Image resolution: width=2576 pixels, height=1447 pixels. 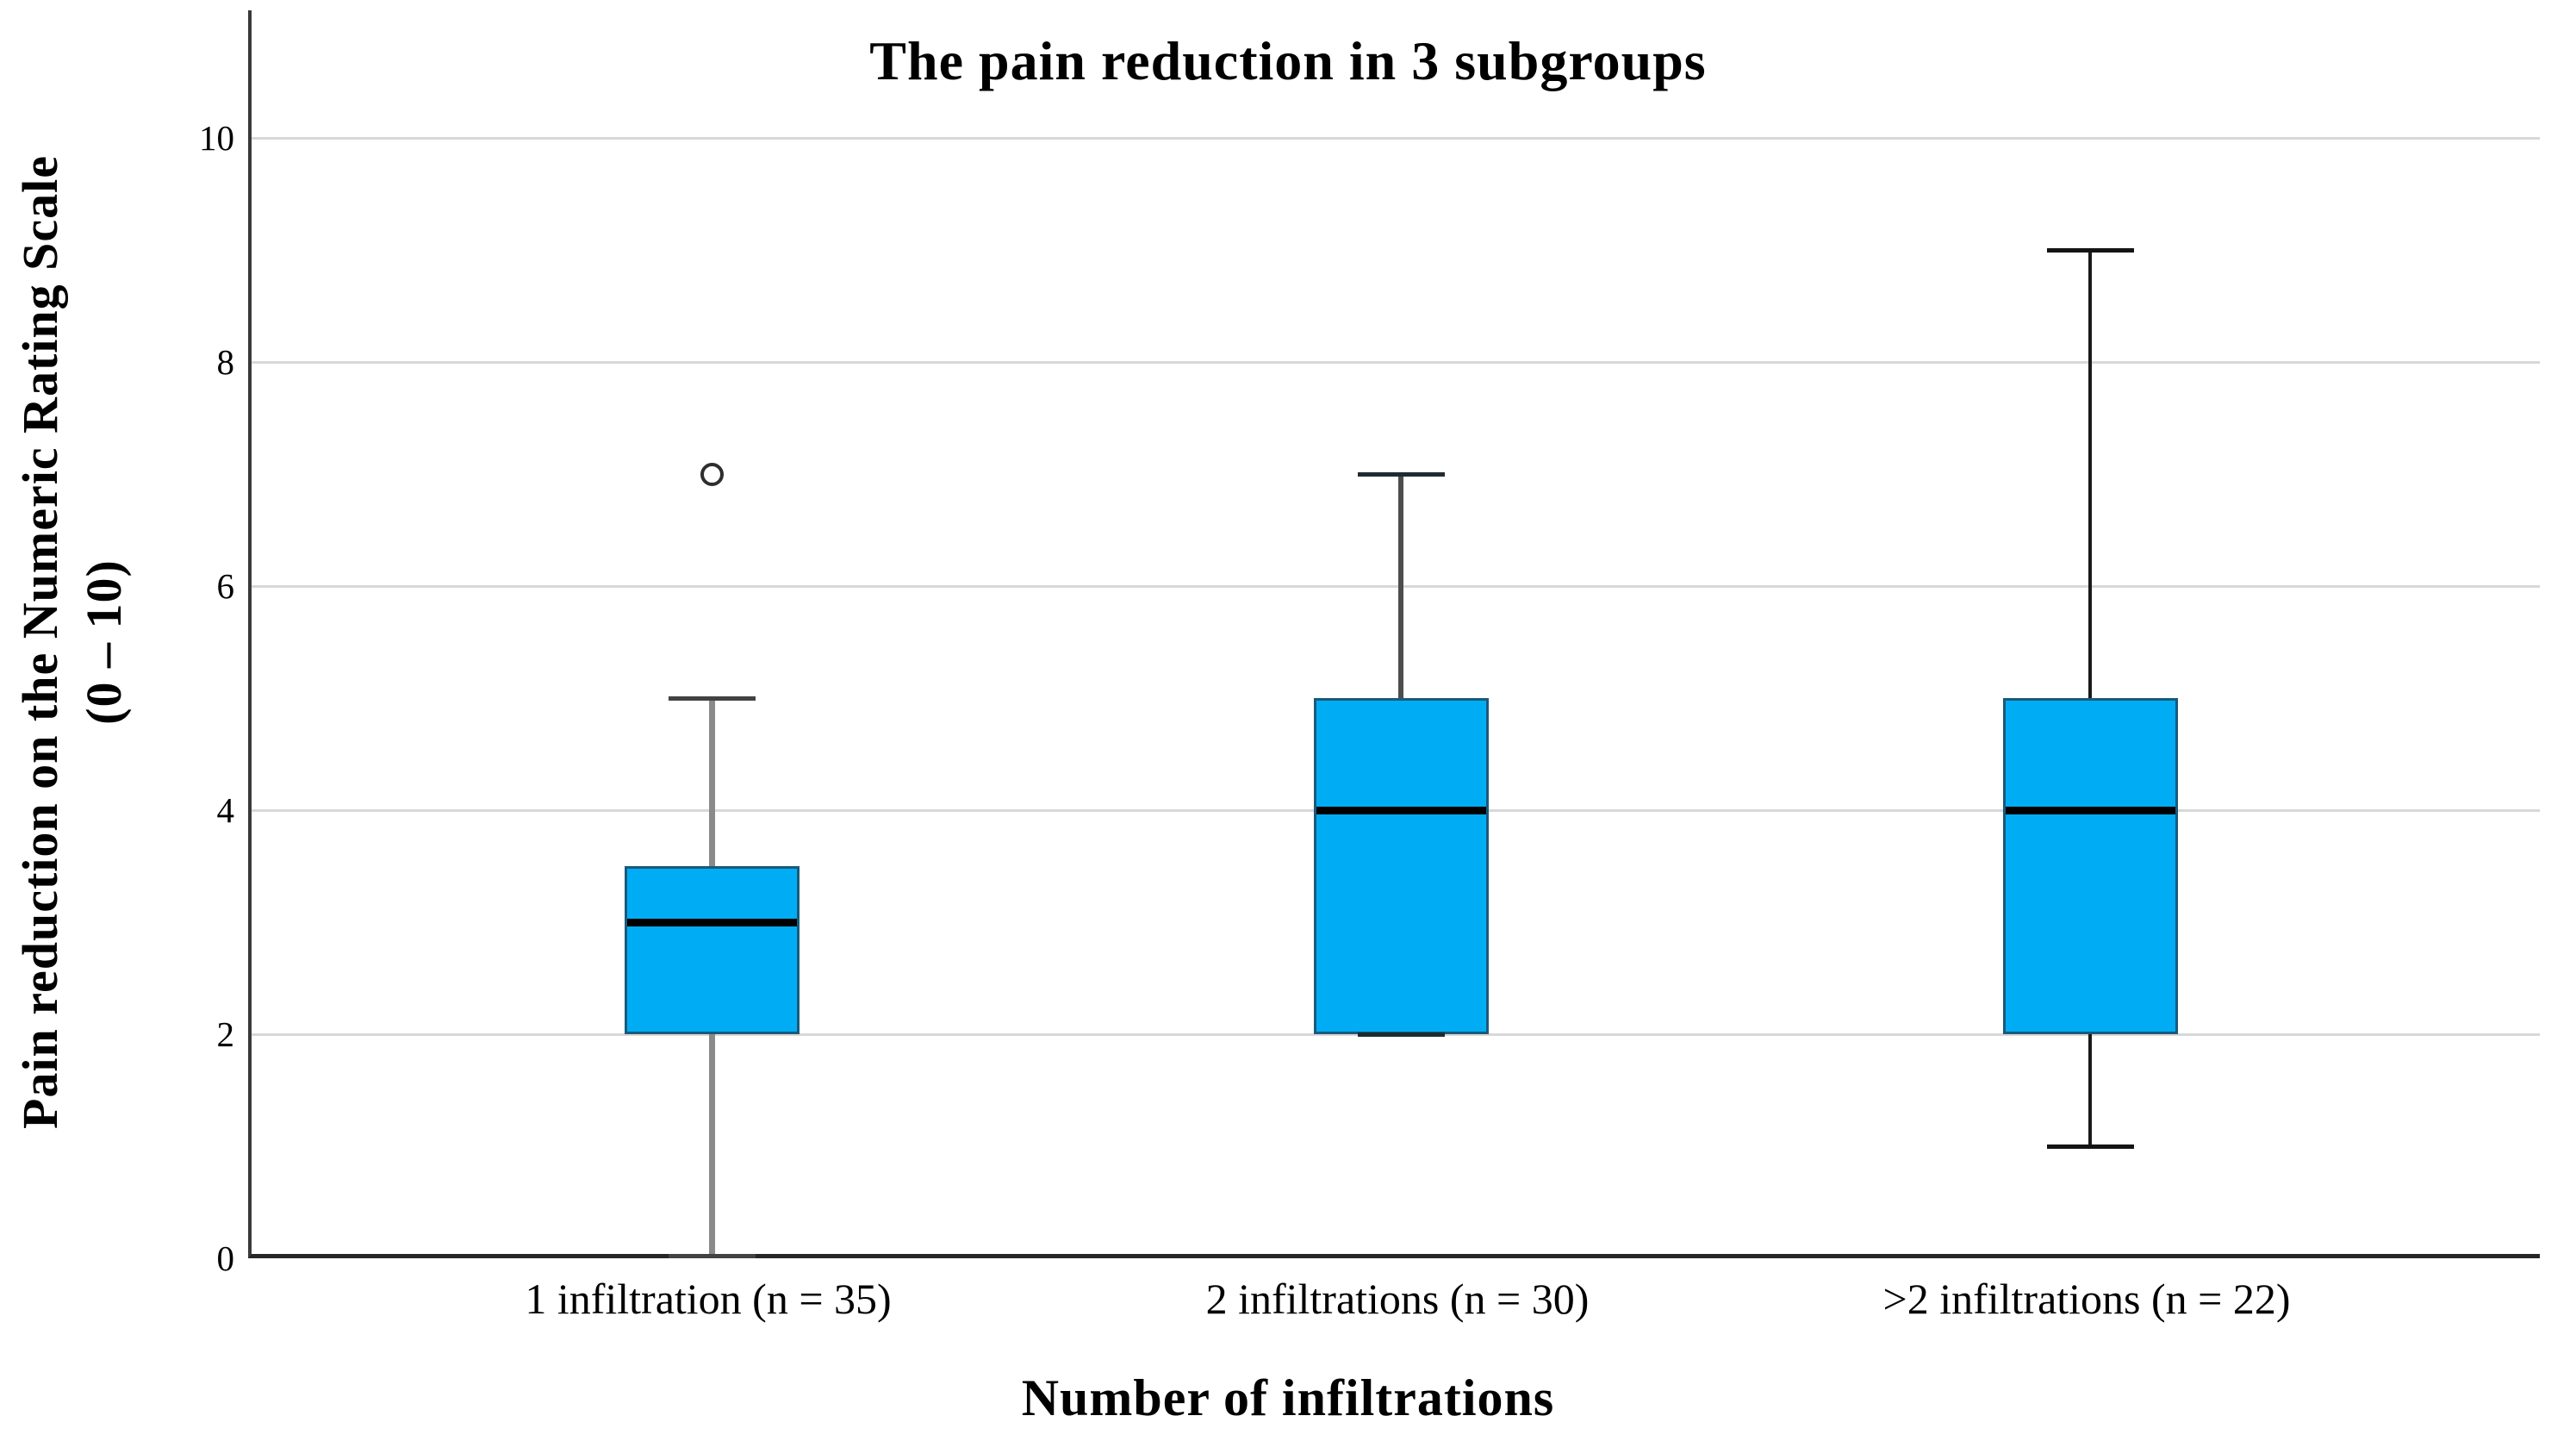 What do you see at coordinates (217, 138) in the screenshot?
I see `y-tick-label: 10` at bounding box center [217, 138].